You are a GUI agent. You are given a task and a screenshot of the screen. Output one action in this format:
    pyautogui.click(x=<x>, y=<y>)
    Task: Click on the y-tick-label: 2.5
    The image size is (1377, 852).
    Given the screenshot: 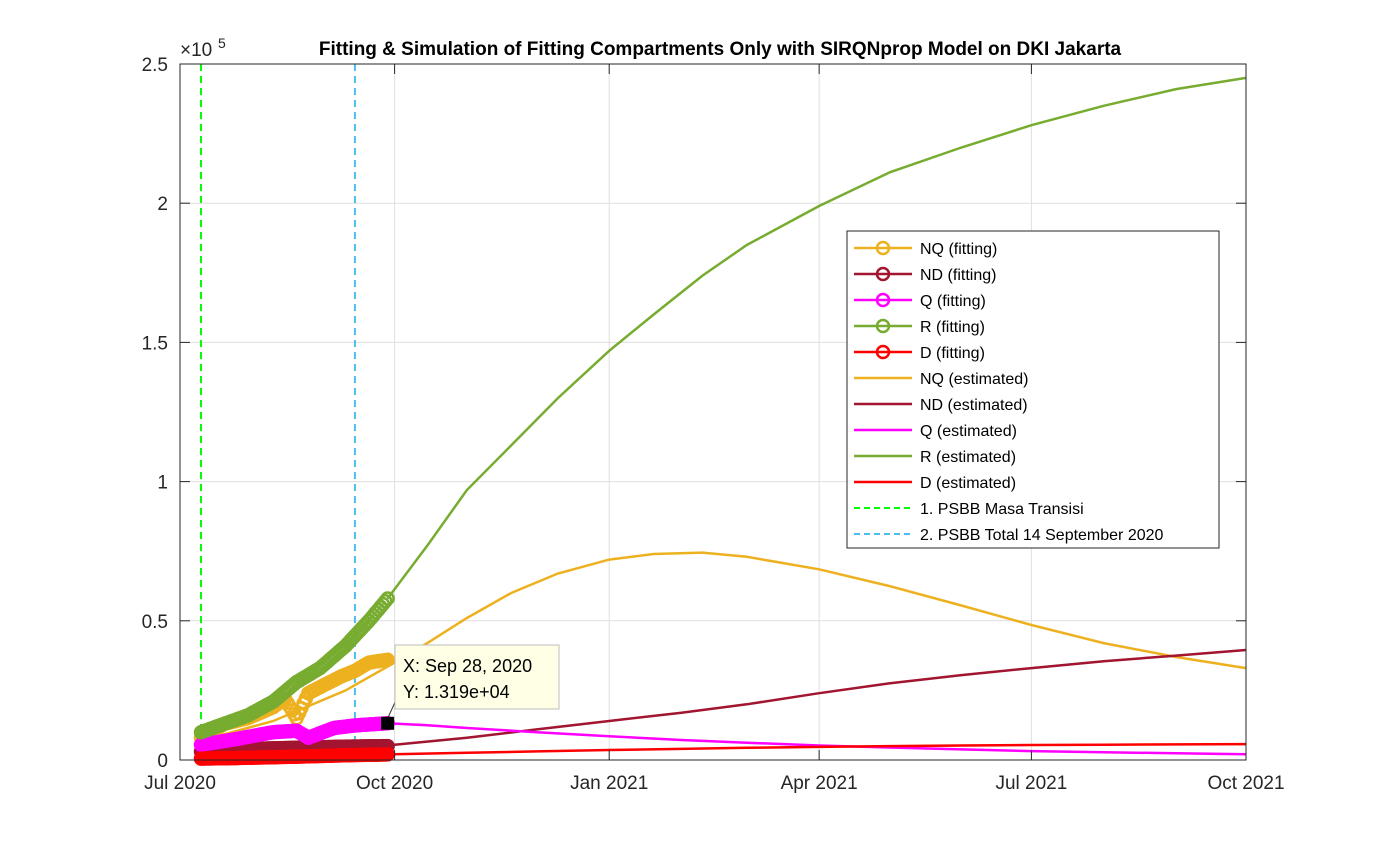 What is the action you would take?
    pyautogui.click(x=155, y=65)
    